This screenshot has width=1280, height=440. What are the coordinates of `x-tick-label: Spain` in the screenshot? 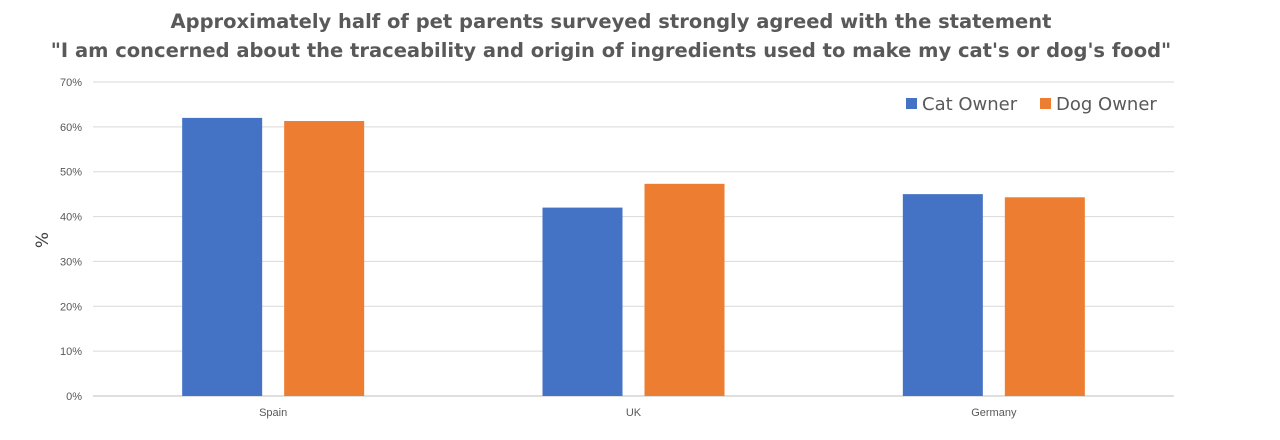 It's located at (273, 413).